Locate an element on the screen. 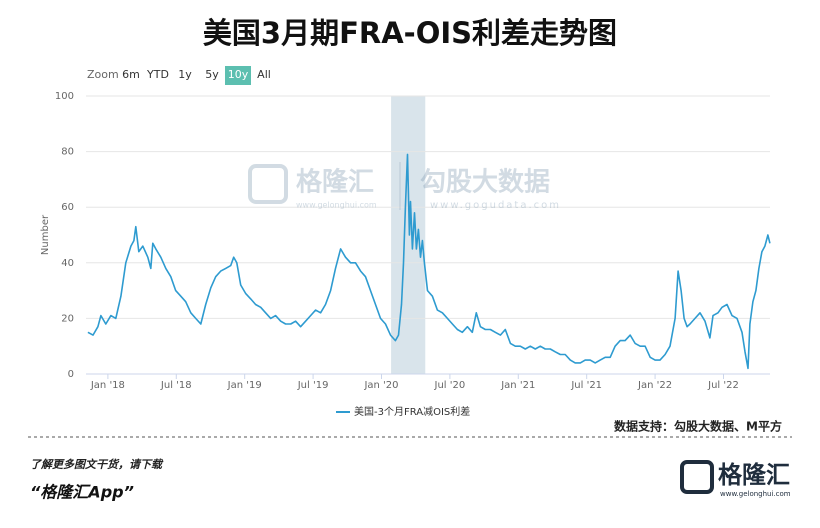 Image resolution: width=820 pixels, height=528 pixels. x-tick-label: Jan '18 is located at coordinates (107, 385).